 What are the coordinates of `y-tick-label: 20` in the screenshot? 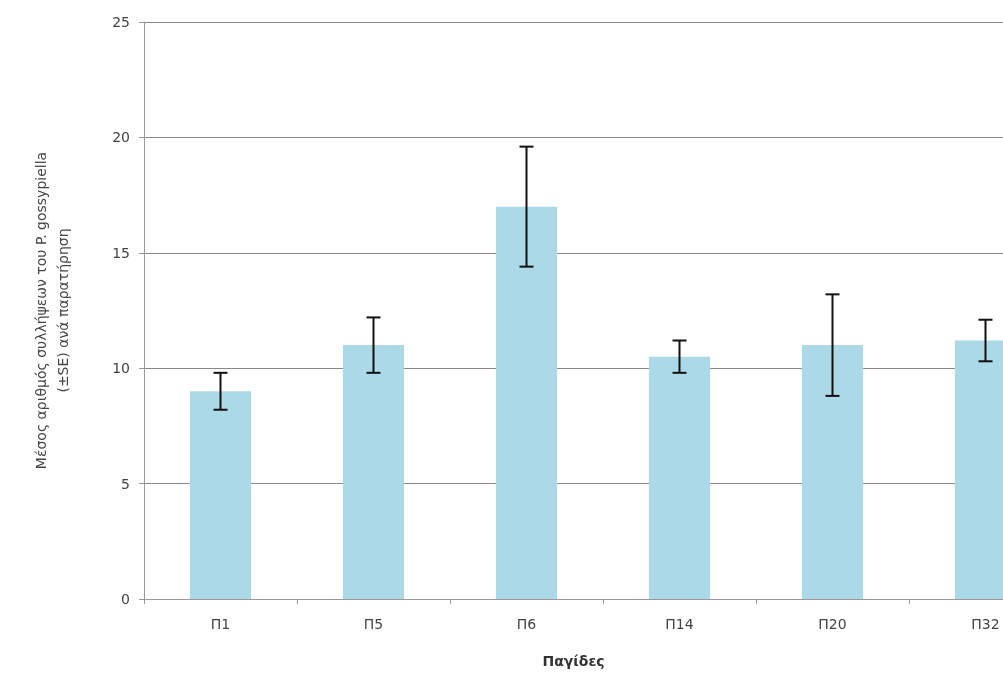 It's located at (121, 137).